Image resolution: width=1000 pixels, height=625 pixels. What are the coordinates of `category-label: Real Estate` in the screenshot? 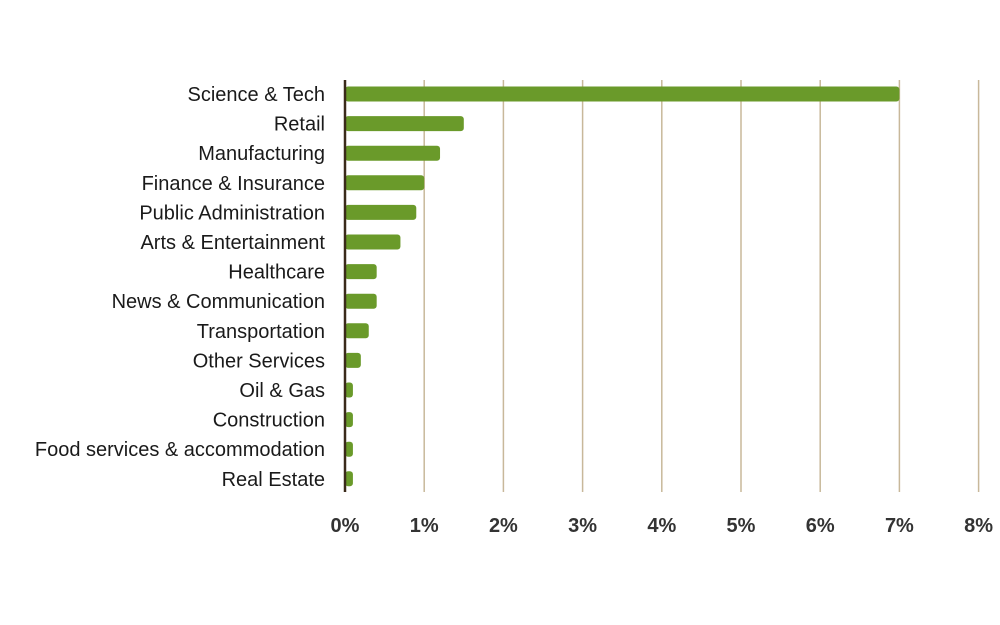 It's located at (273, 480).